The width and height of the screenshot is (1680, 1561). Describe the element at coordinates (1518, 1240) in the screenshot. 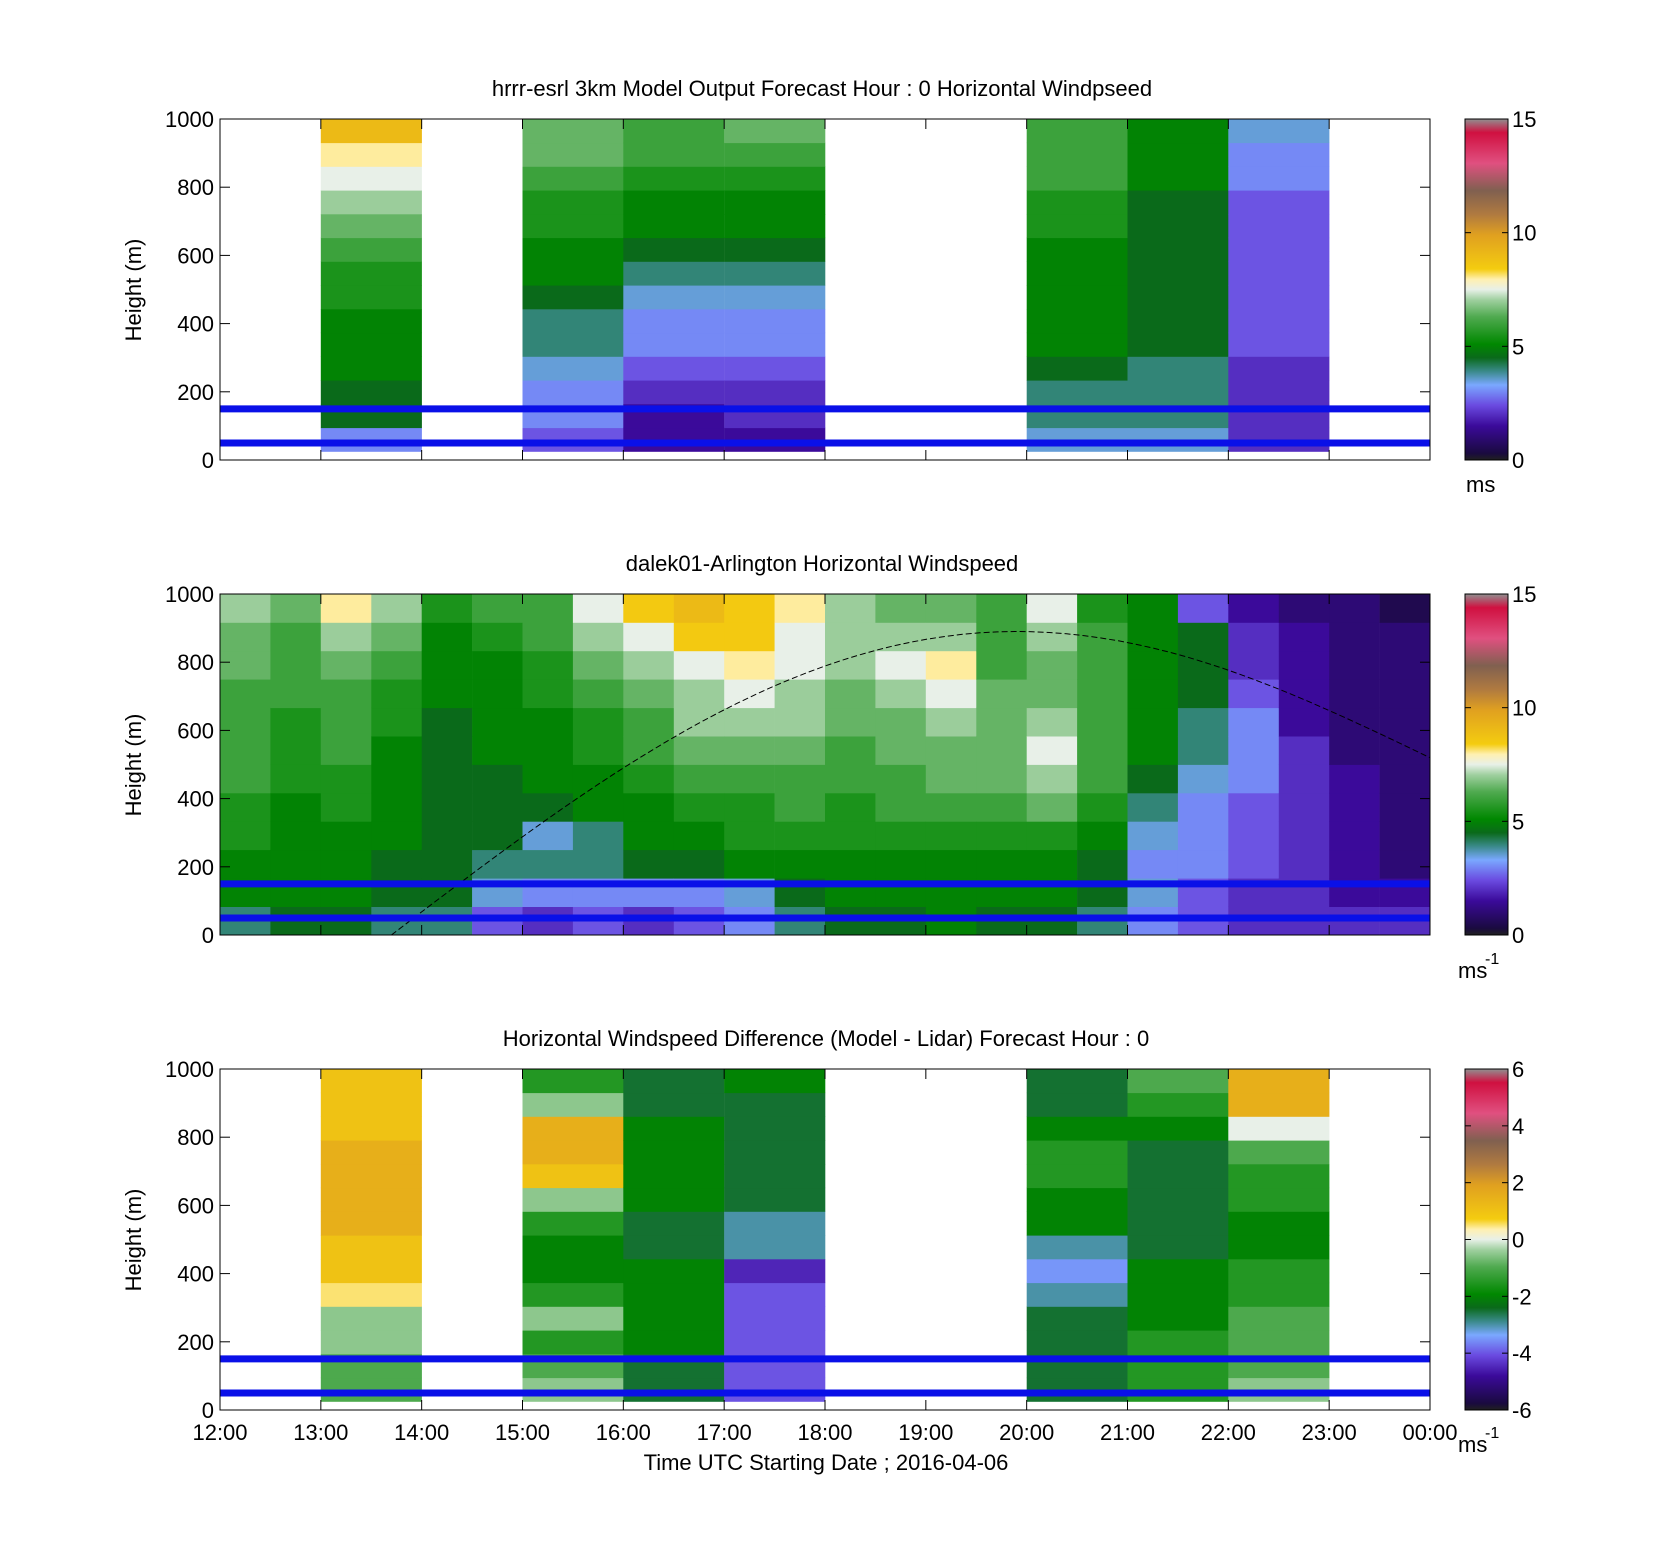

I see `colorbar-tick-label: 0` at that location.